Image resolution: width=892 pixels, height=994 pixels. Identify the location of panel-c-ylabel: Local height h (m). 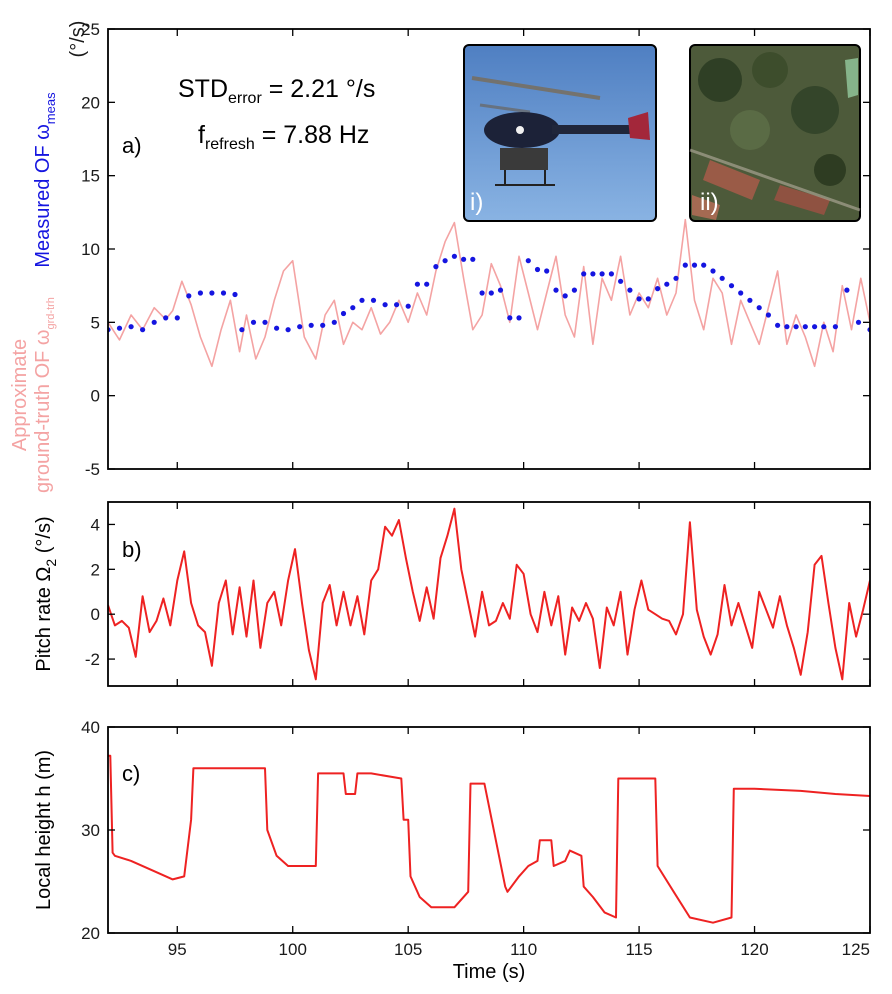
(44, 830).